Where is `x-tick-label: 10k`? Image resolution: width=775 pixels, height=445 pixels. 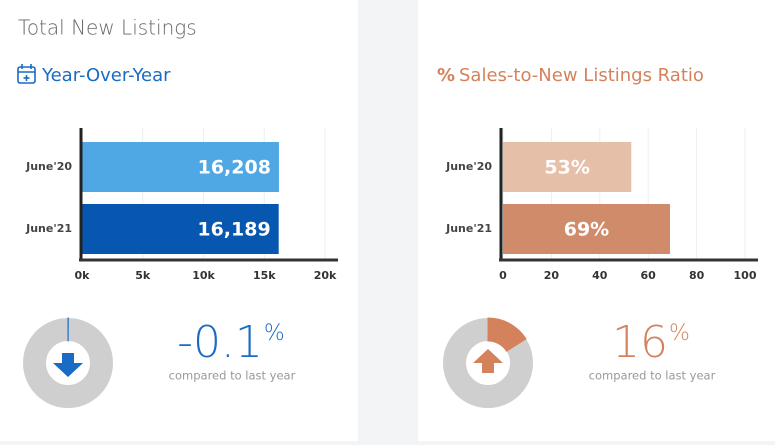
x-tick-label: 10k is located at coordinates (203, 275).